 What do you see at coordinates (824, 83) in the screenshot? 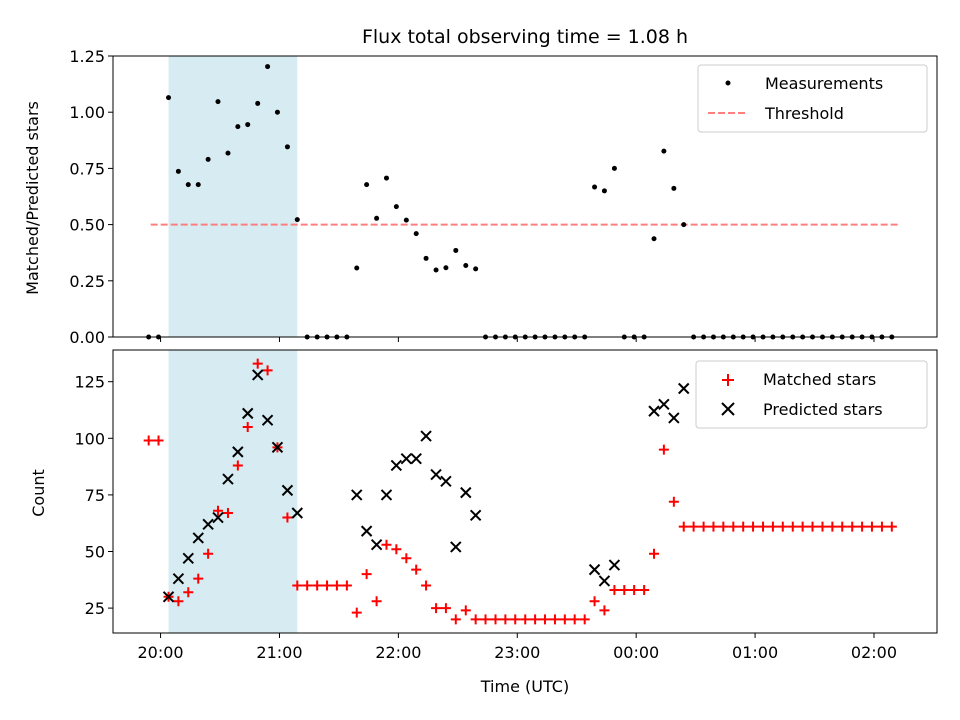
I see `legend-measurements-label: Measurements` at bounding box center [824, 83].